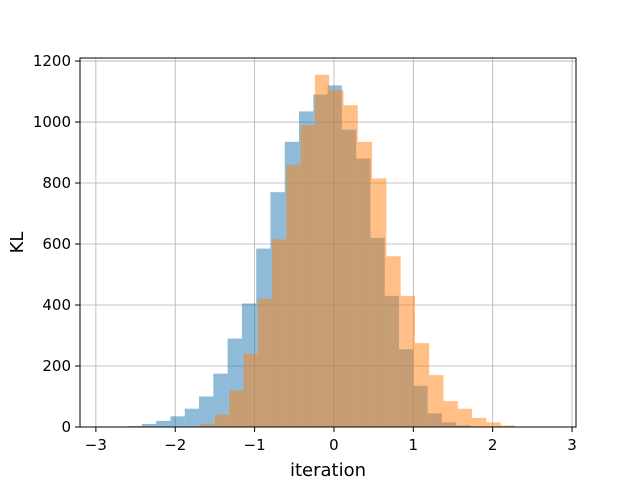  Describe the element at coordinates (52, 122) in the screenshot. I see `y-tick-label: 1000` at that location.